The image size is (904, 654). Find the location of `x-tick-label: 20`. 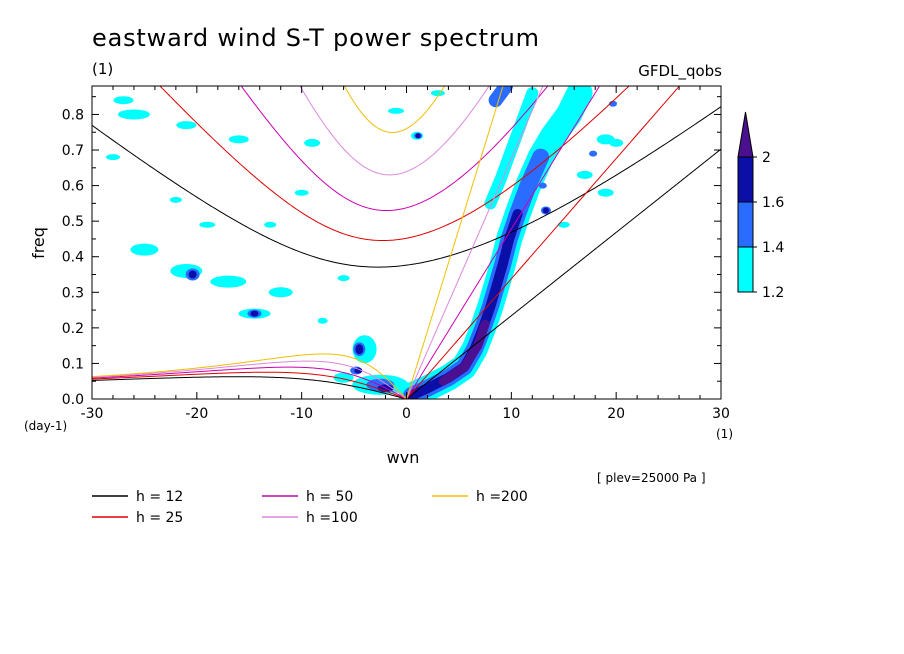

x-tick-label: 20 is located at coordinates (616, 414).